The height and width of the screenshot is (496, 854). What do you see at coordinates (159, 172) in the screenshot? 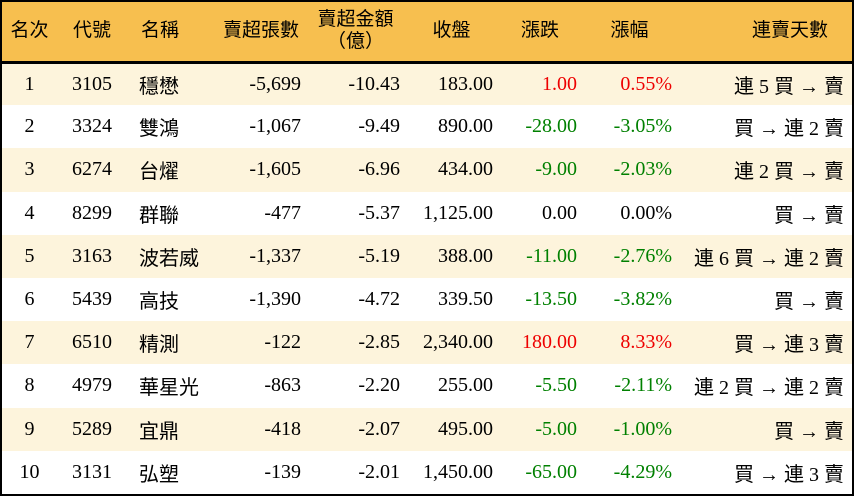
I see `name-cell: 台燿` at bounding box center [159, 172].